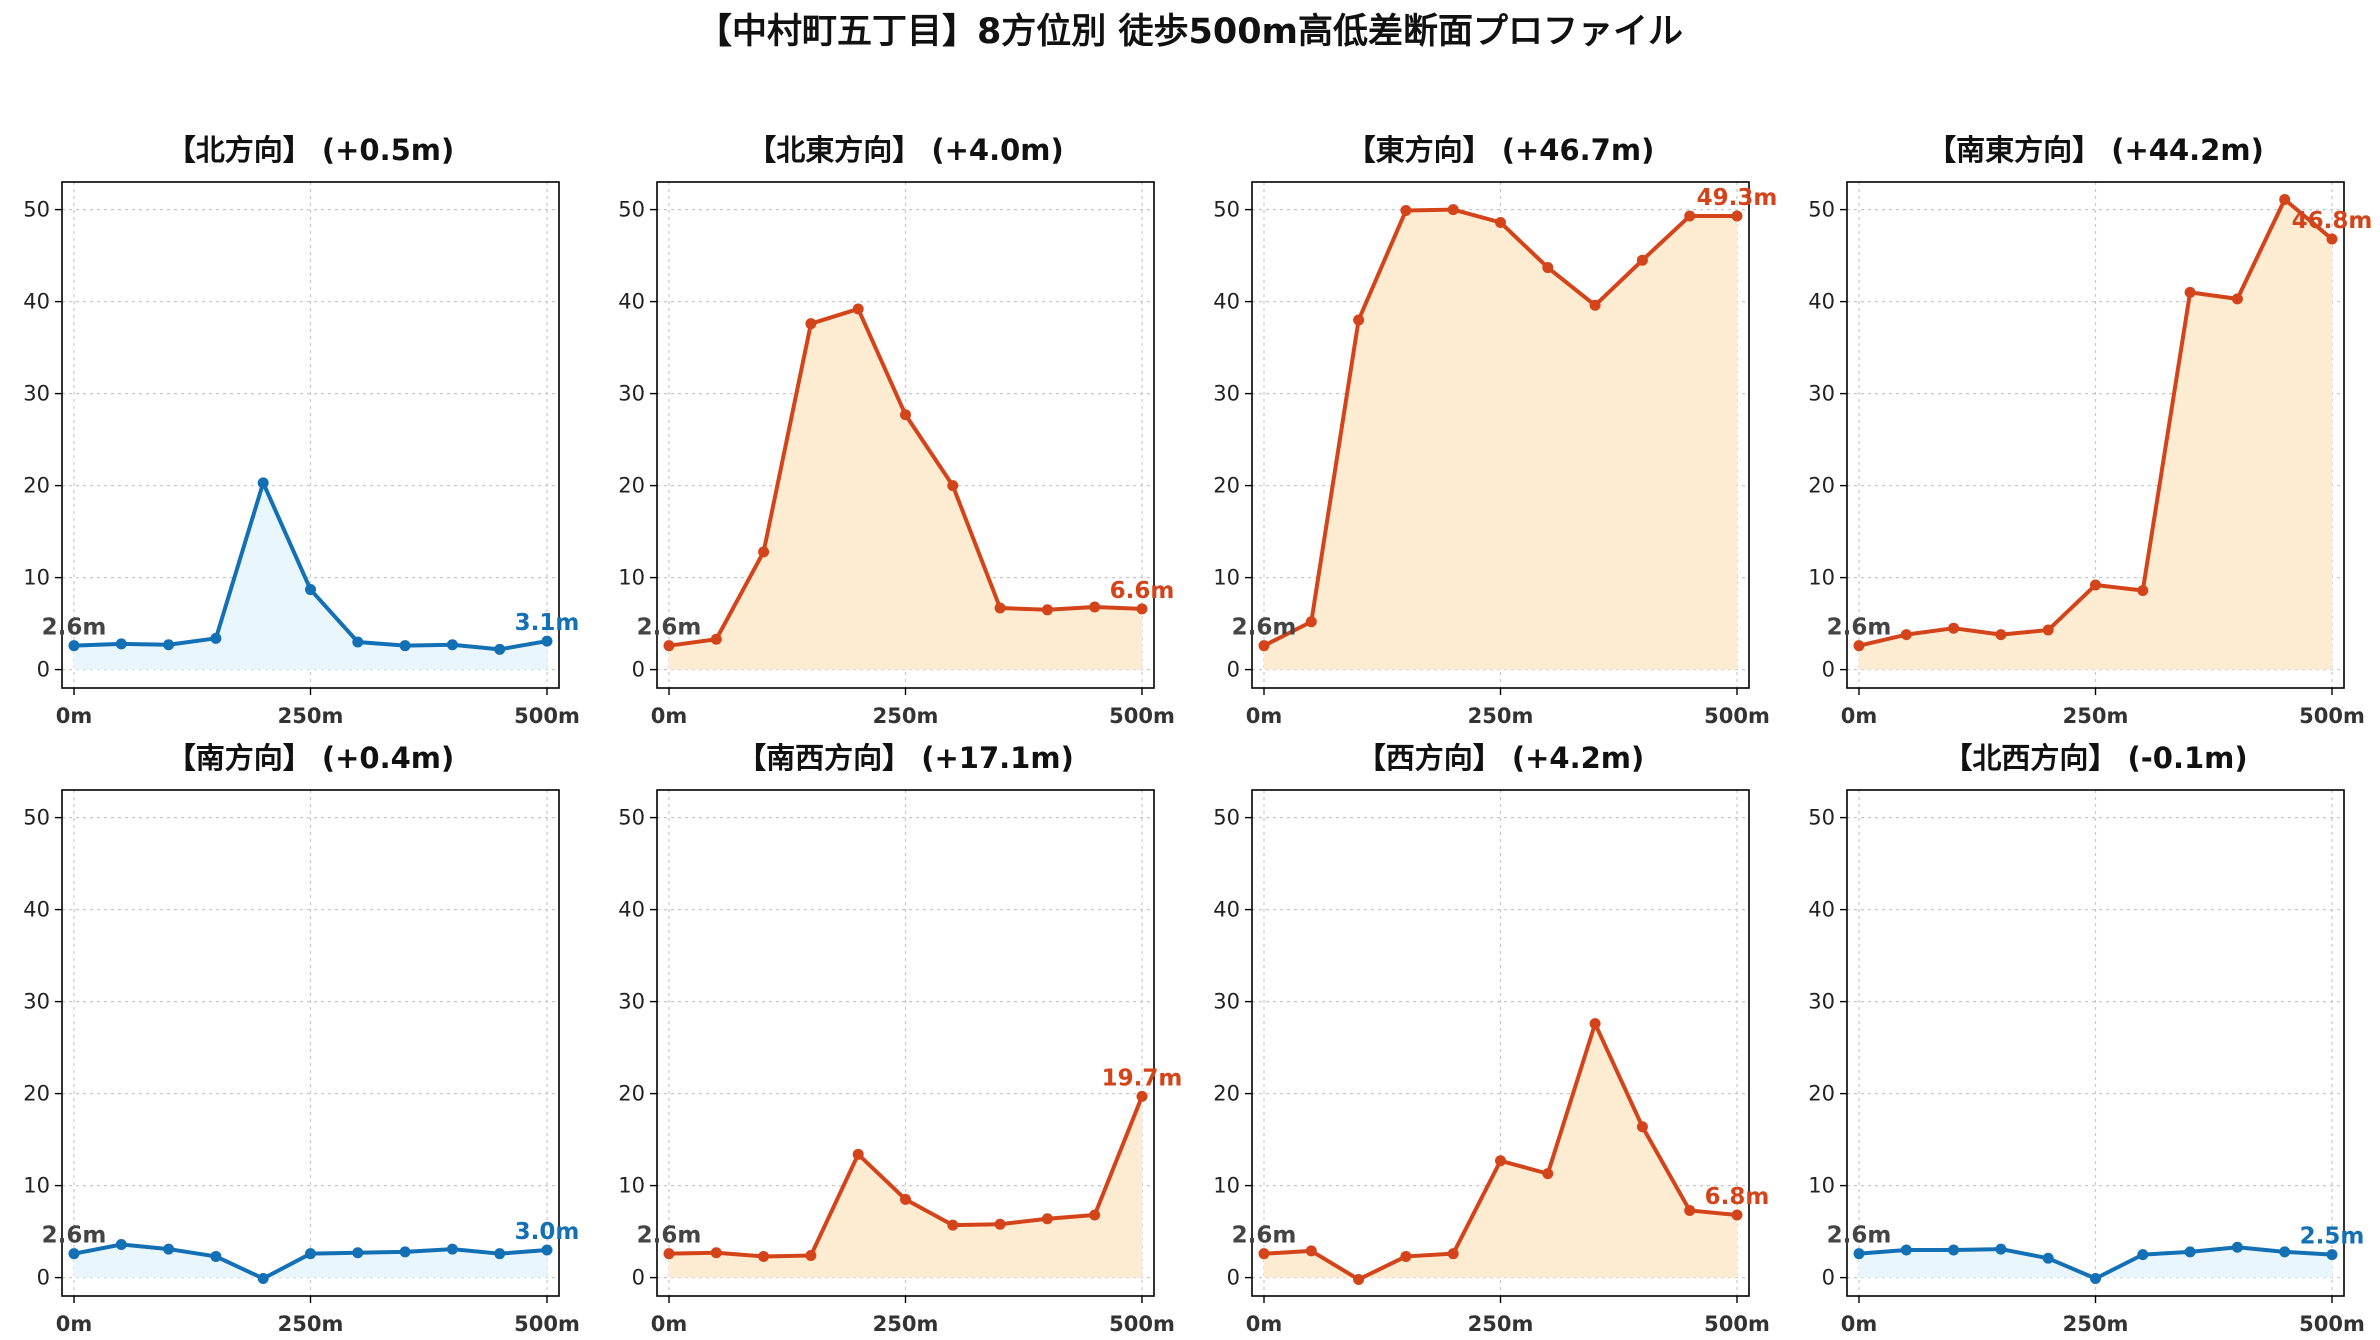 Image resolution: width=2380 pixels, height=1340 pixels. Describe the element at coordinates (547, 623) in the screenshot. I see `end-elevation-label: 3.1m` at that location.